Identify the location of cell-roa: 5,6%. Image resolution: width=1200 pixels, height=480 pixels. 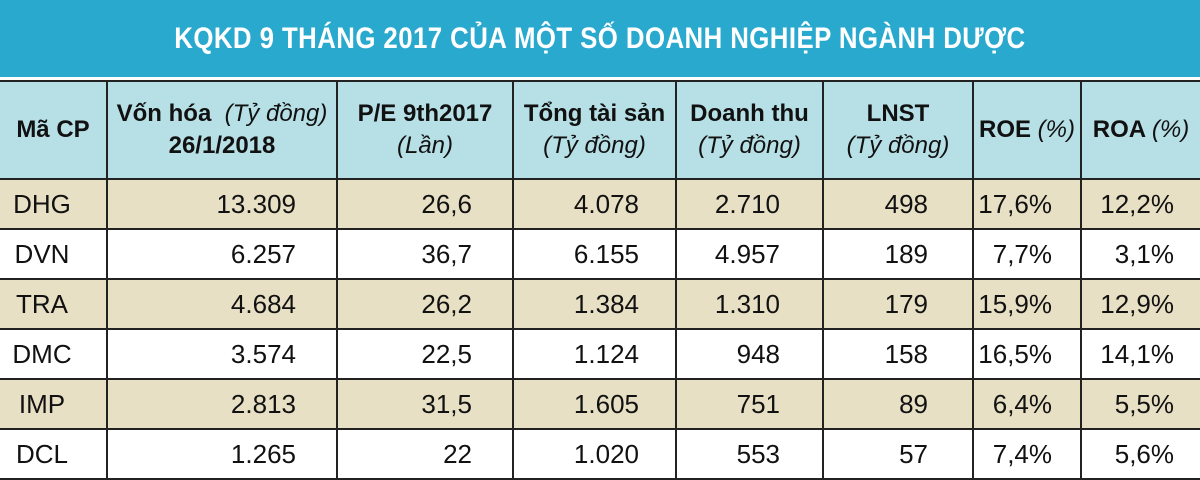
(1140, 454).